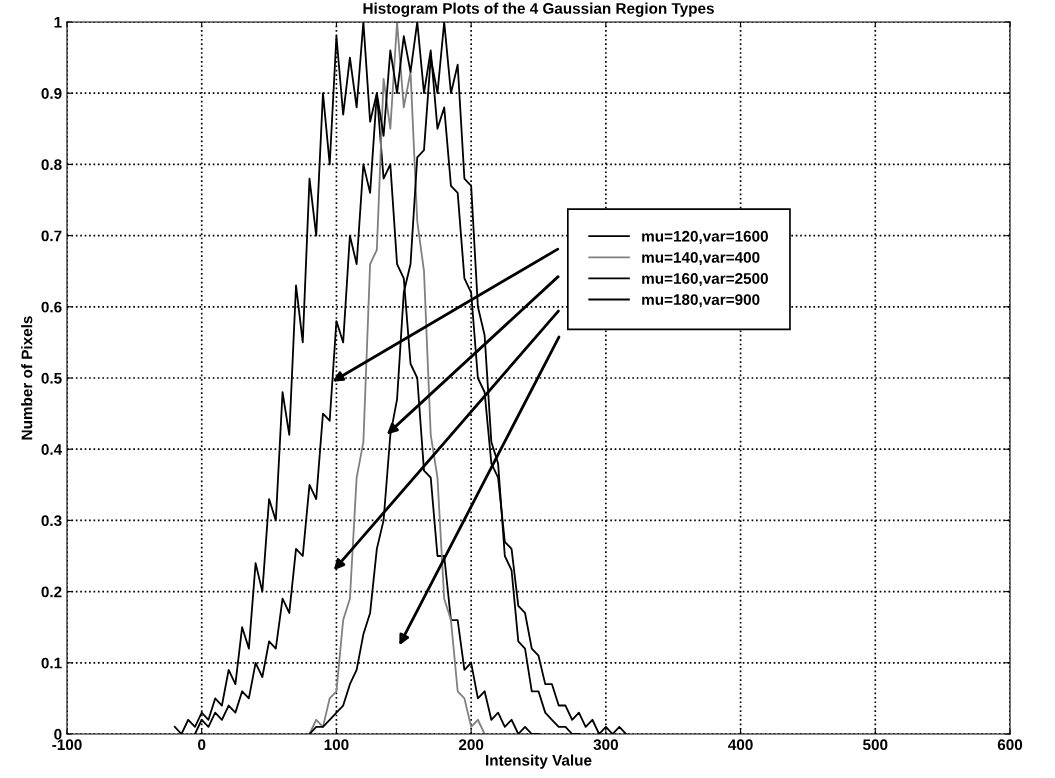 Image resolution: width=1055 pixels, height=778 pixels. What do you see at coordinates (539, 761) in the screenshot?
I see `x-axis-title: Intensity Value` at bounding box center [539, 761].